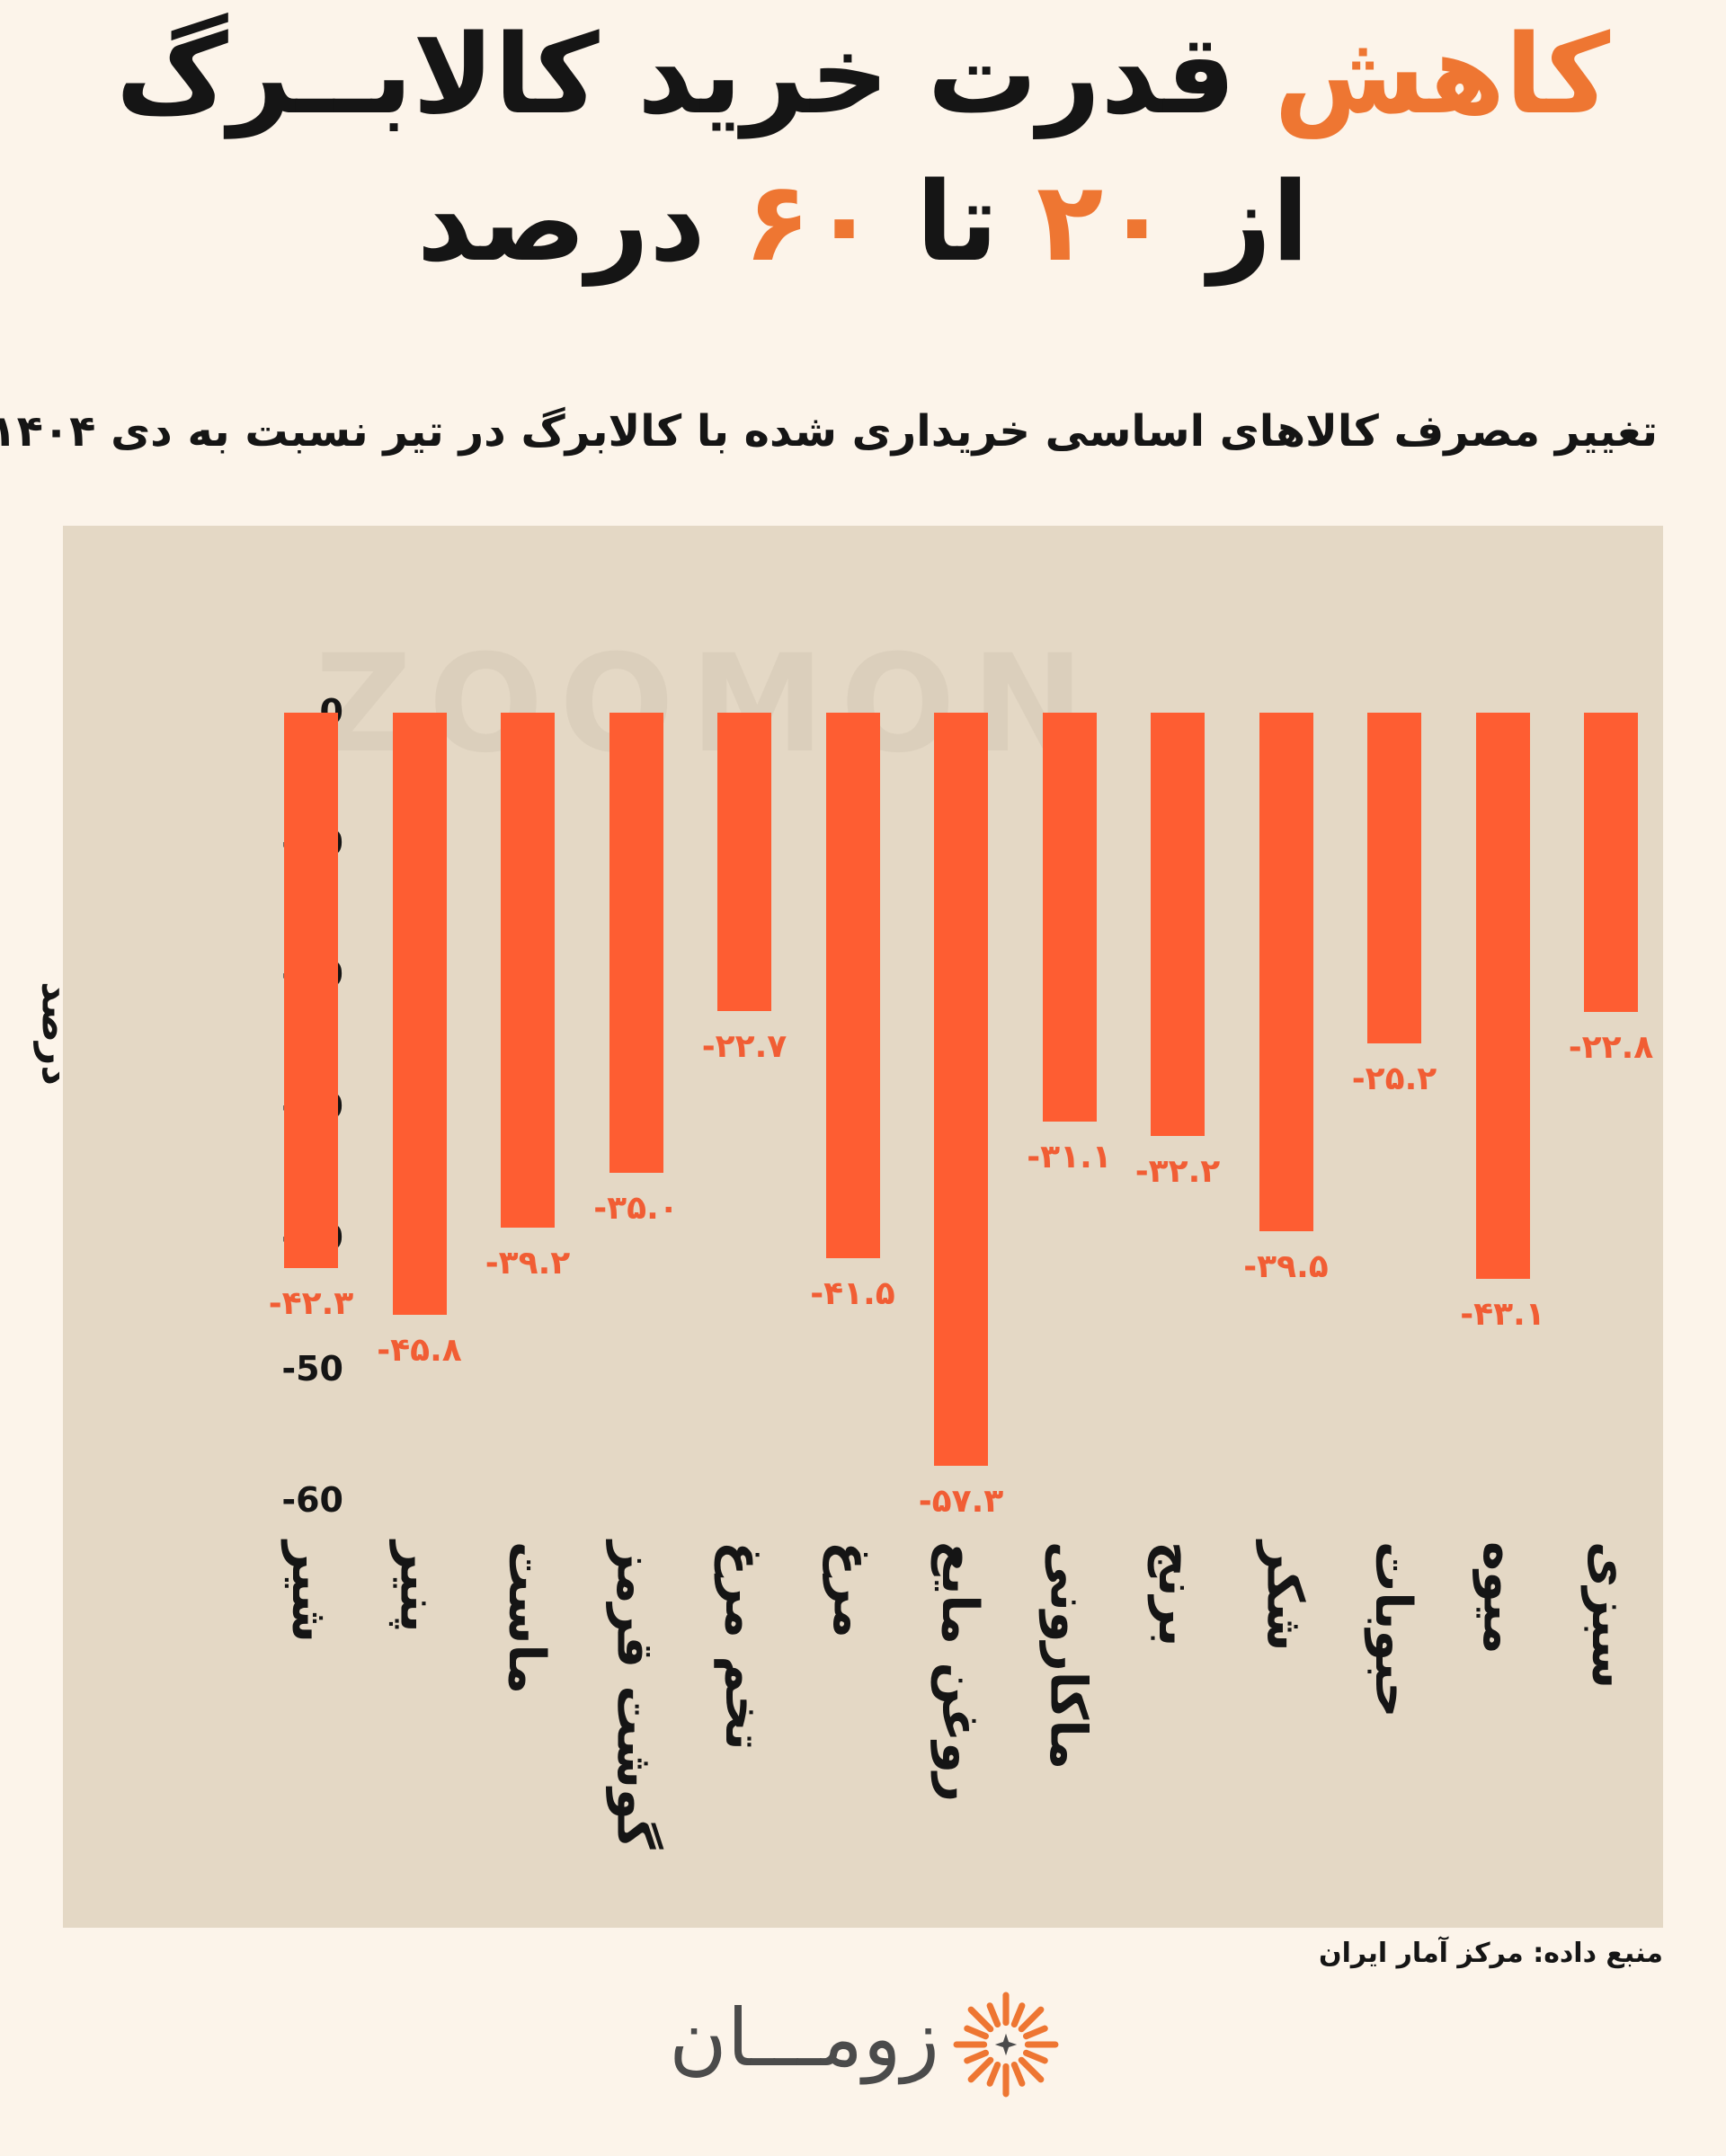  Describe the element at coordinates (1609, 1616) in the screenshot. I see `category-label: سبزی` at that location.